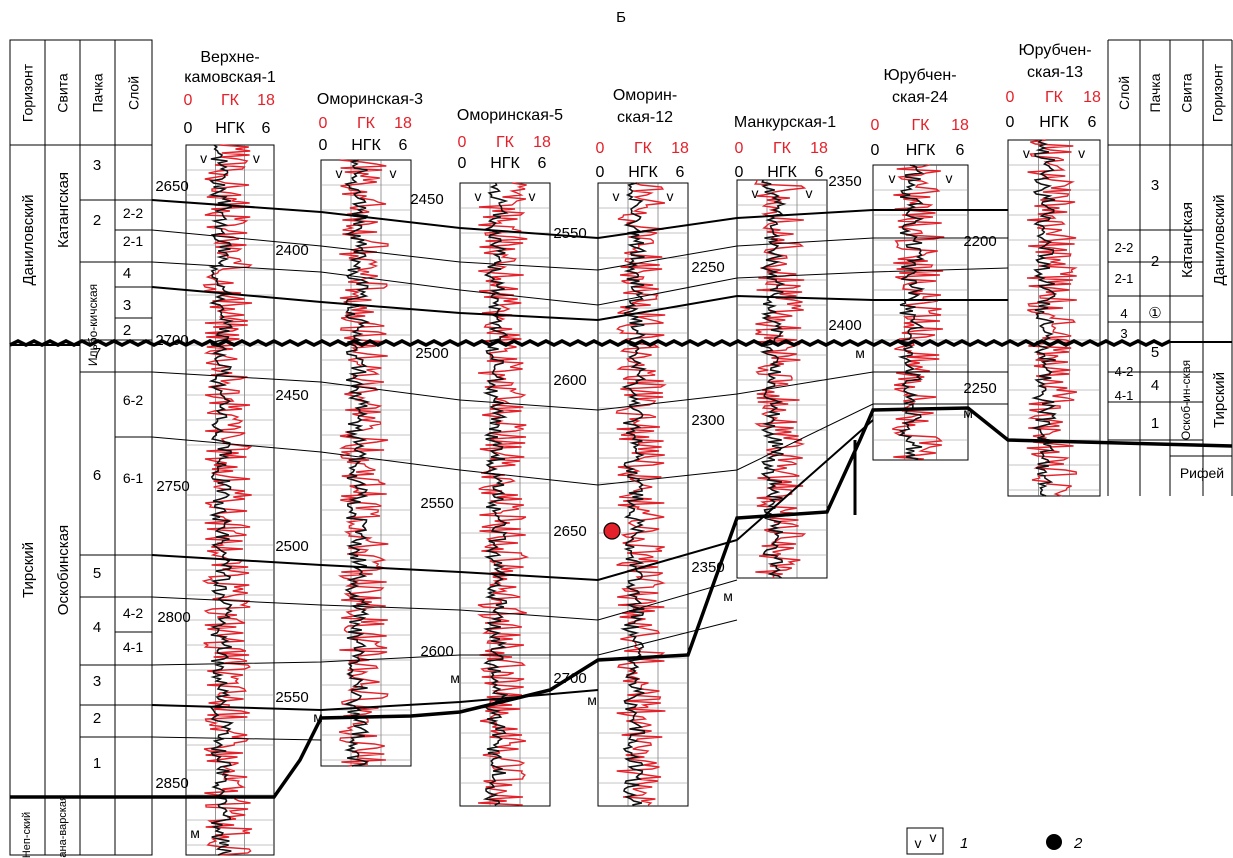 This screenshot has width=1233, height=858. Describe the element at coordinates (1078, 843) in the screenshot. I see `legend-num: 2` at that location.